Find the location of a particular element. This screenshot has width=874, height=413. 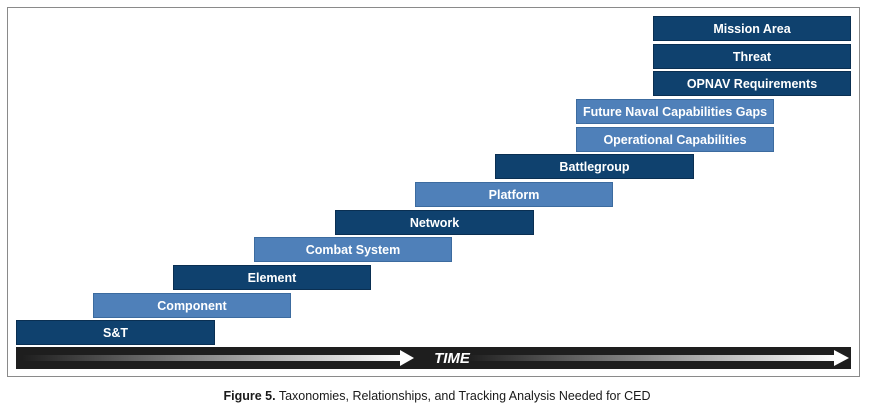

box-operational-capabilities: Operational Capabilities is located at coordinates (675, 139).